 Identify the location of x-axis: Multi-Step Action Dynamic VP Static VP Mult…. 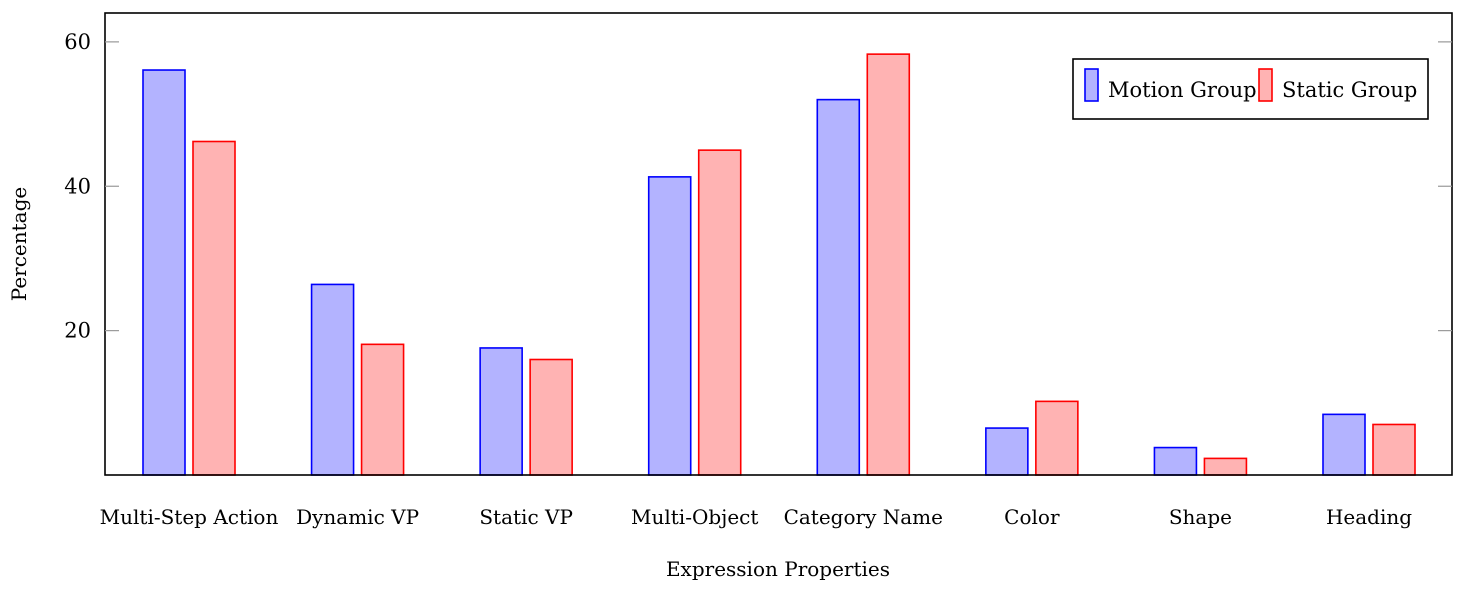
(756, 517).